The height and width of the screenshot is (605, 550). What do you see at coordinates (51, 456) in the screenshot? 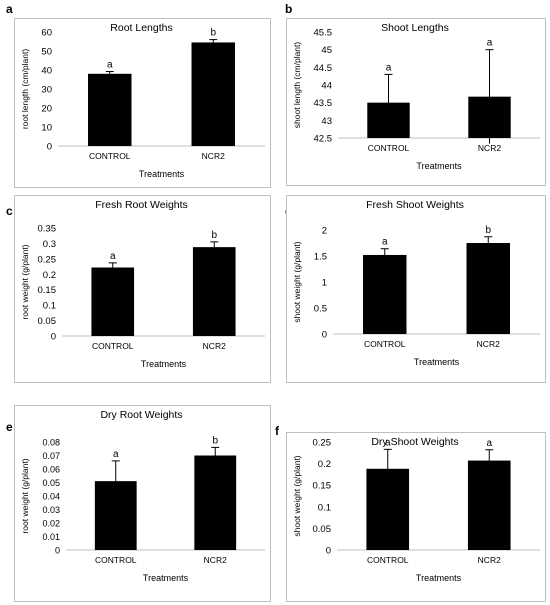
I see `y-tick-label: 0.07` at bounding box center [51, 456].